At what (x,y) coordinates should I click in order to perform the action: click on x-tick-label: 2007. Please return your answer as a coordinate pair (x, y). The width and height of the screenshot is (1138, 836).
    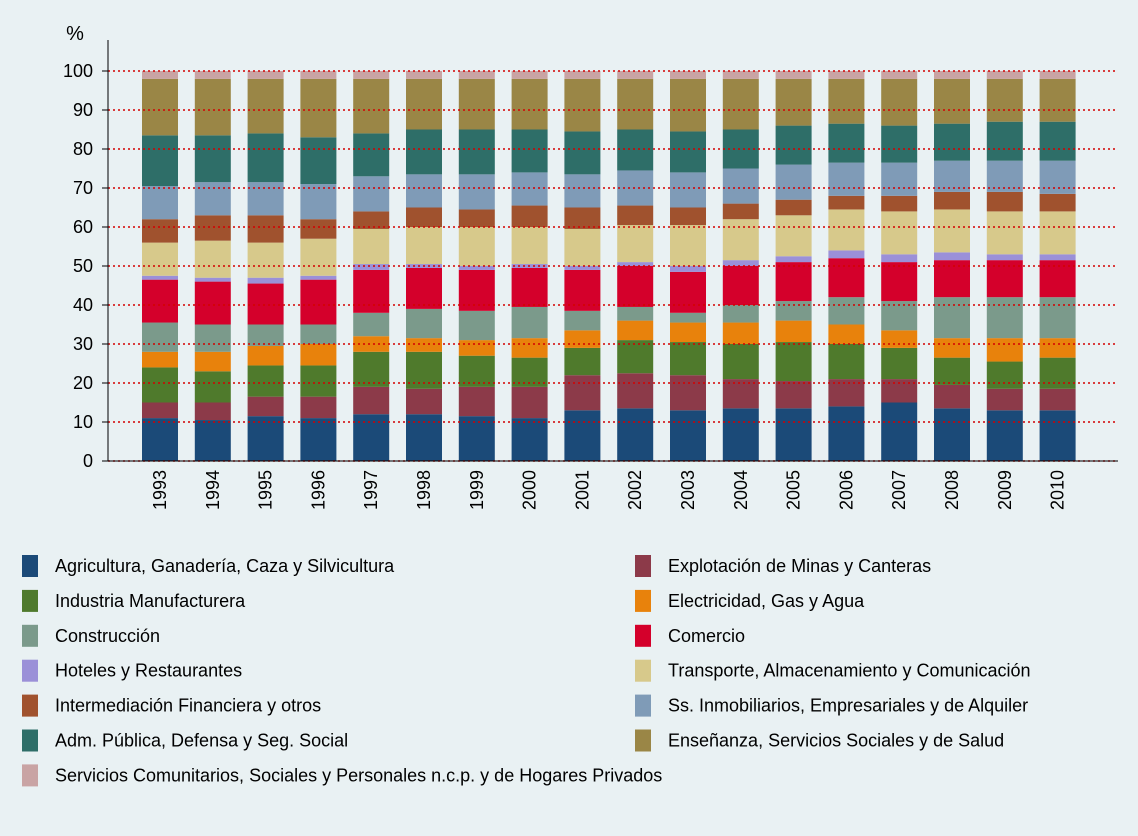
    Looking at the image, I should click on (899, 490).